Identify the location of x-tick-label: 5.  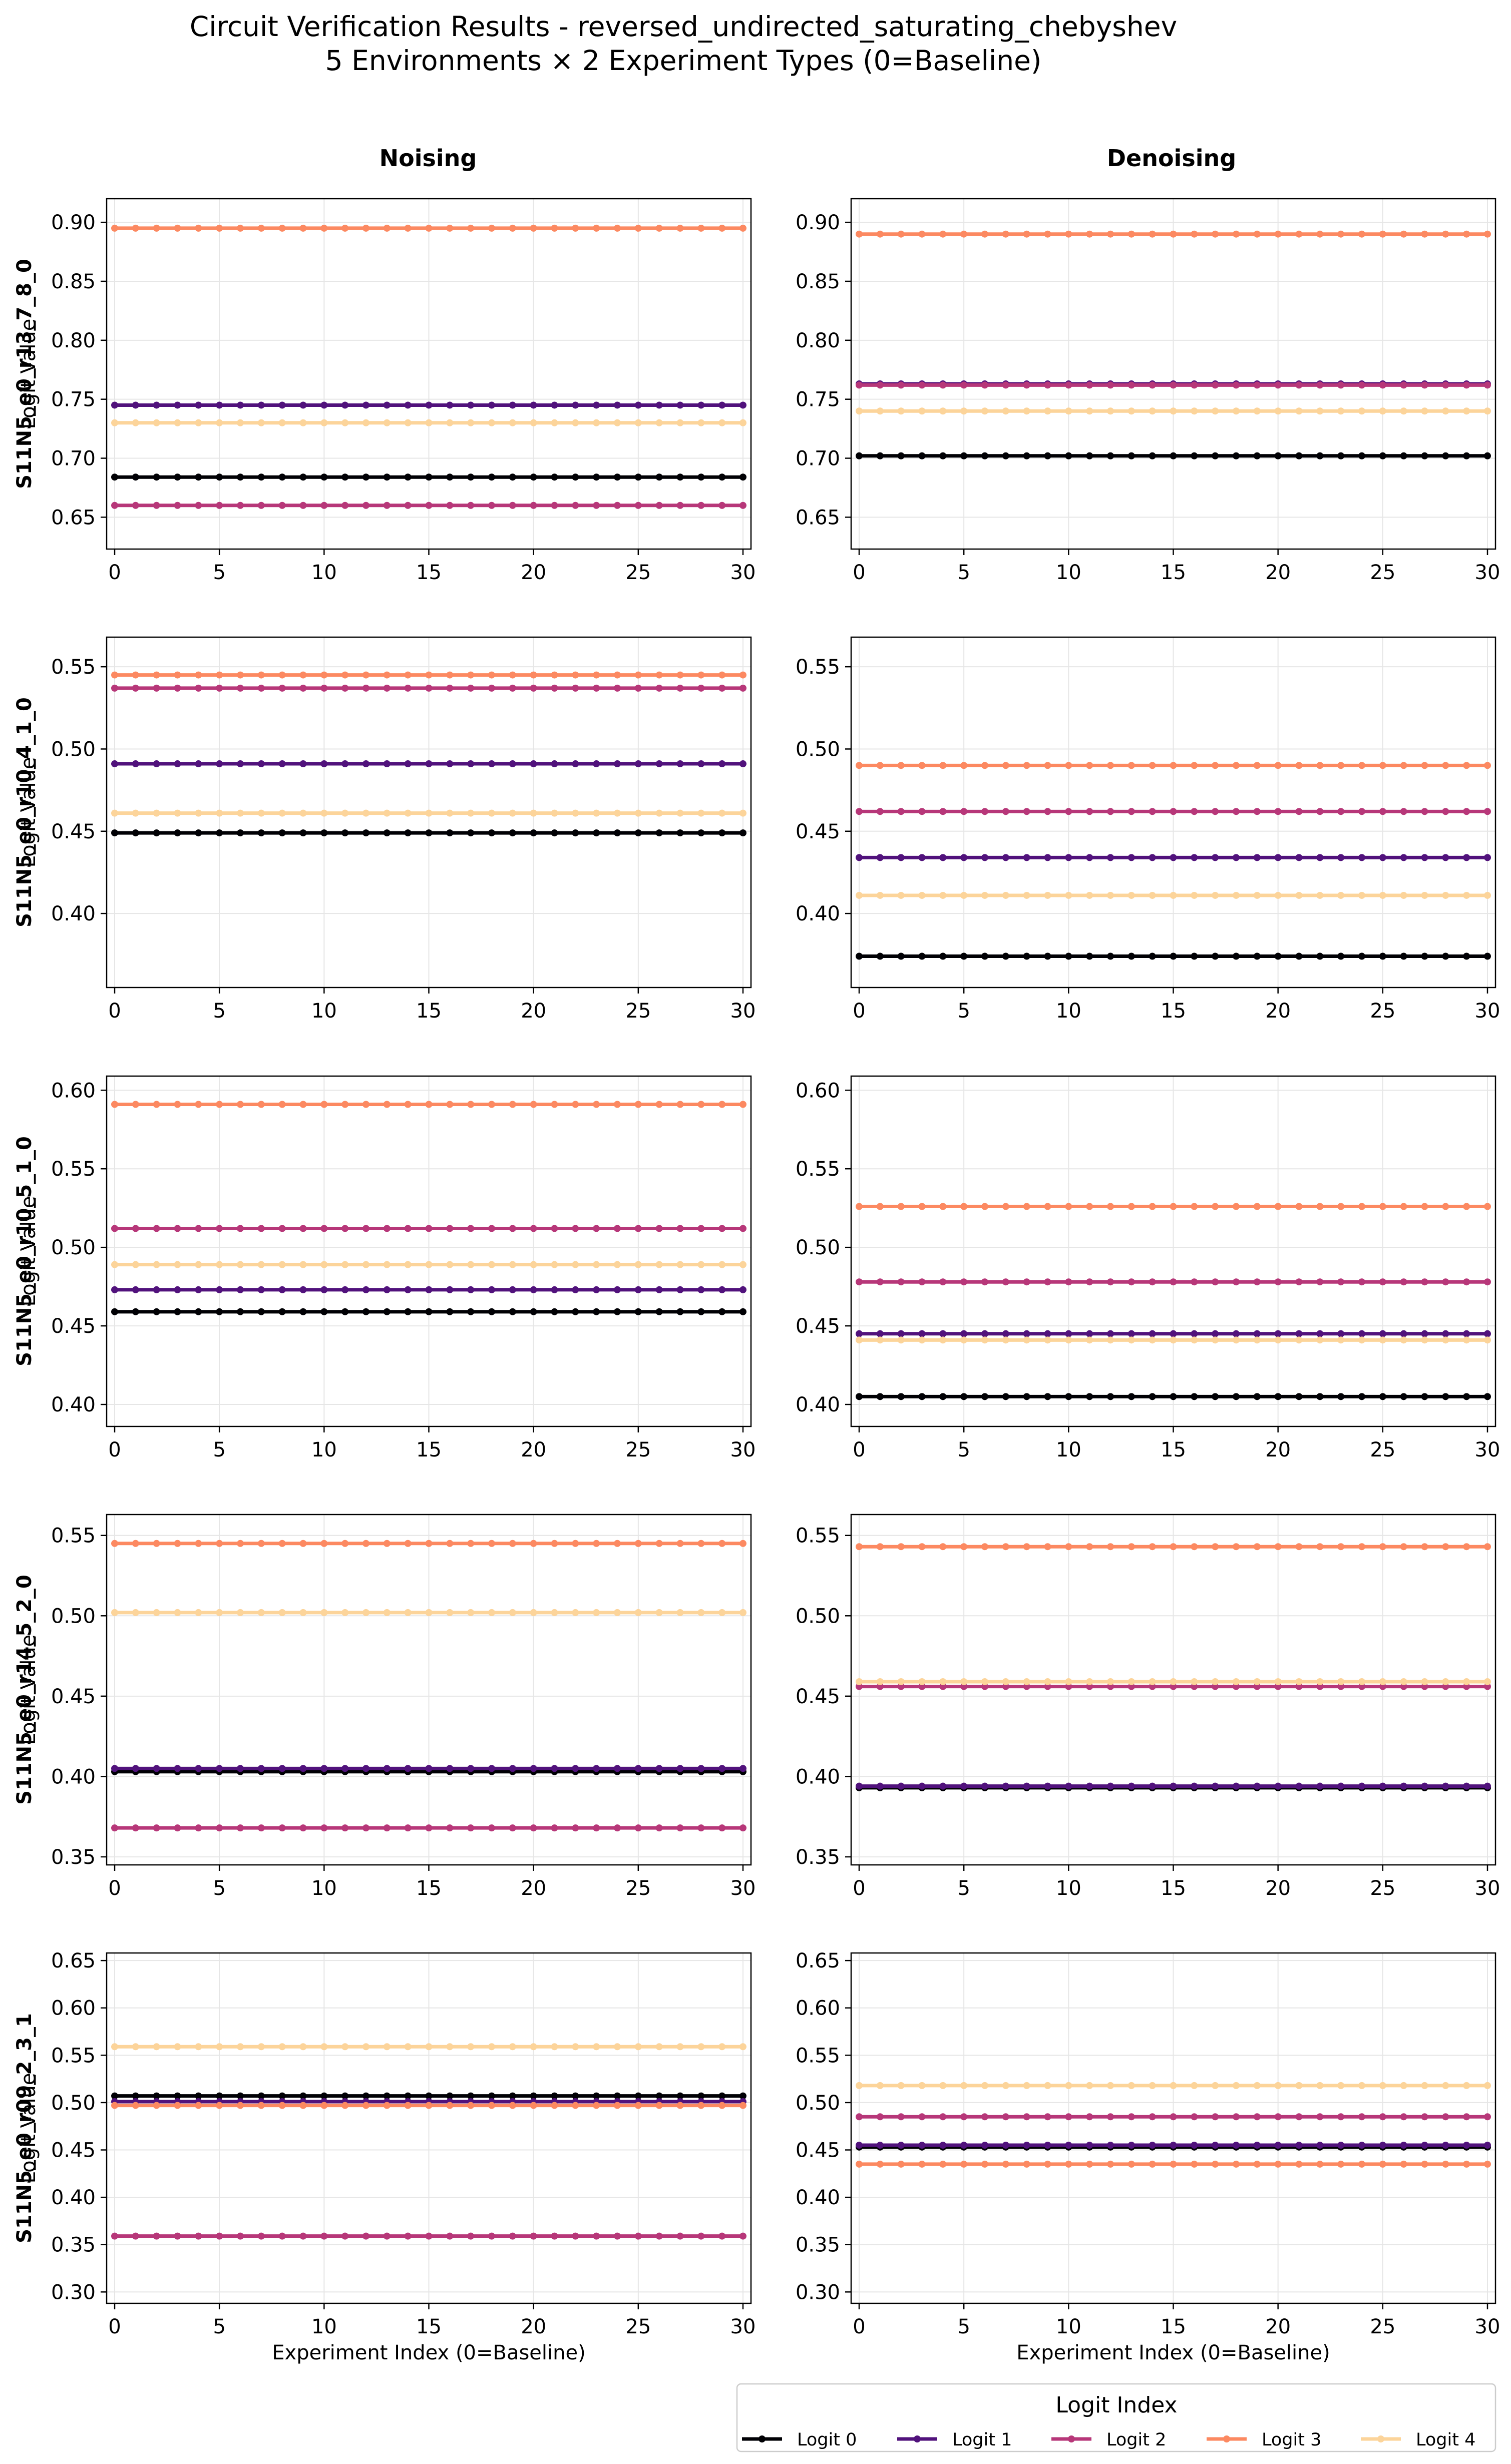
(219, 1889).